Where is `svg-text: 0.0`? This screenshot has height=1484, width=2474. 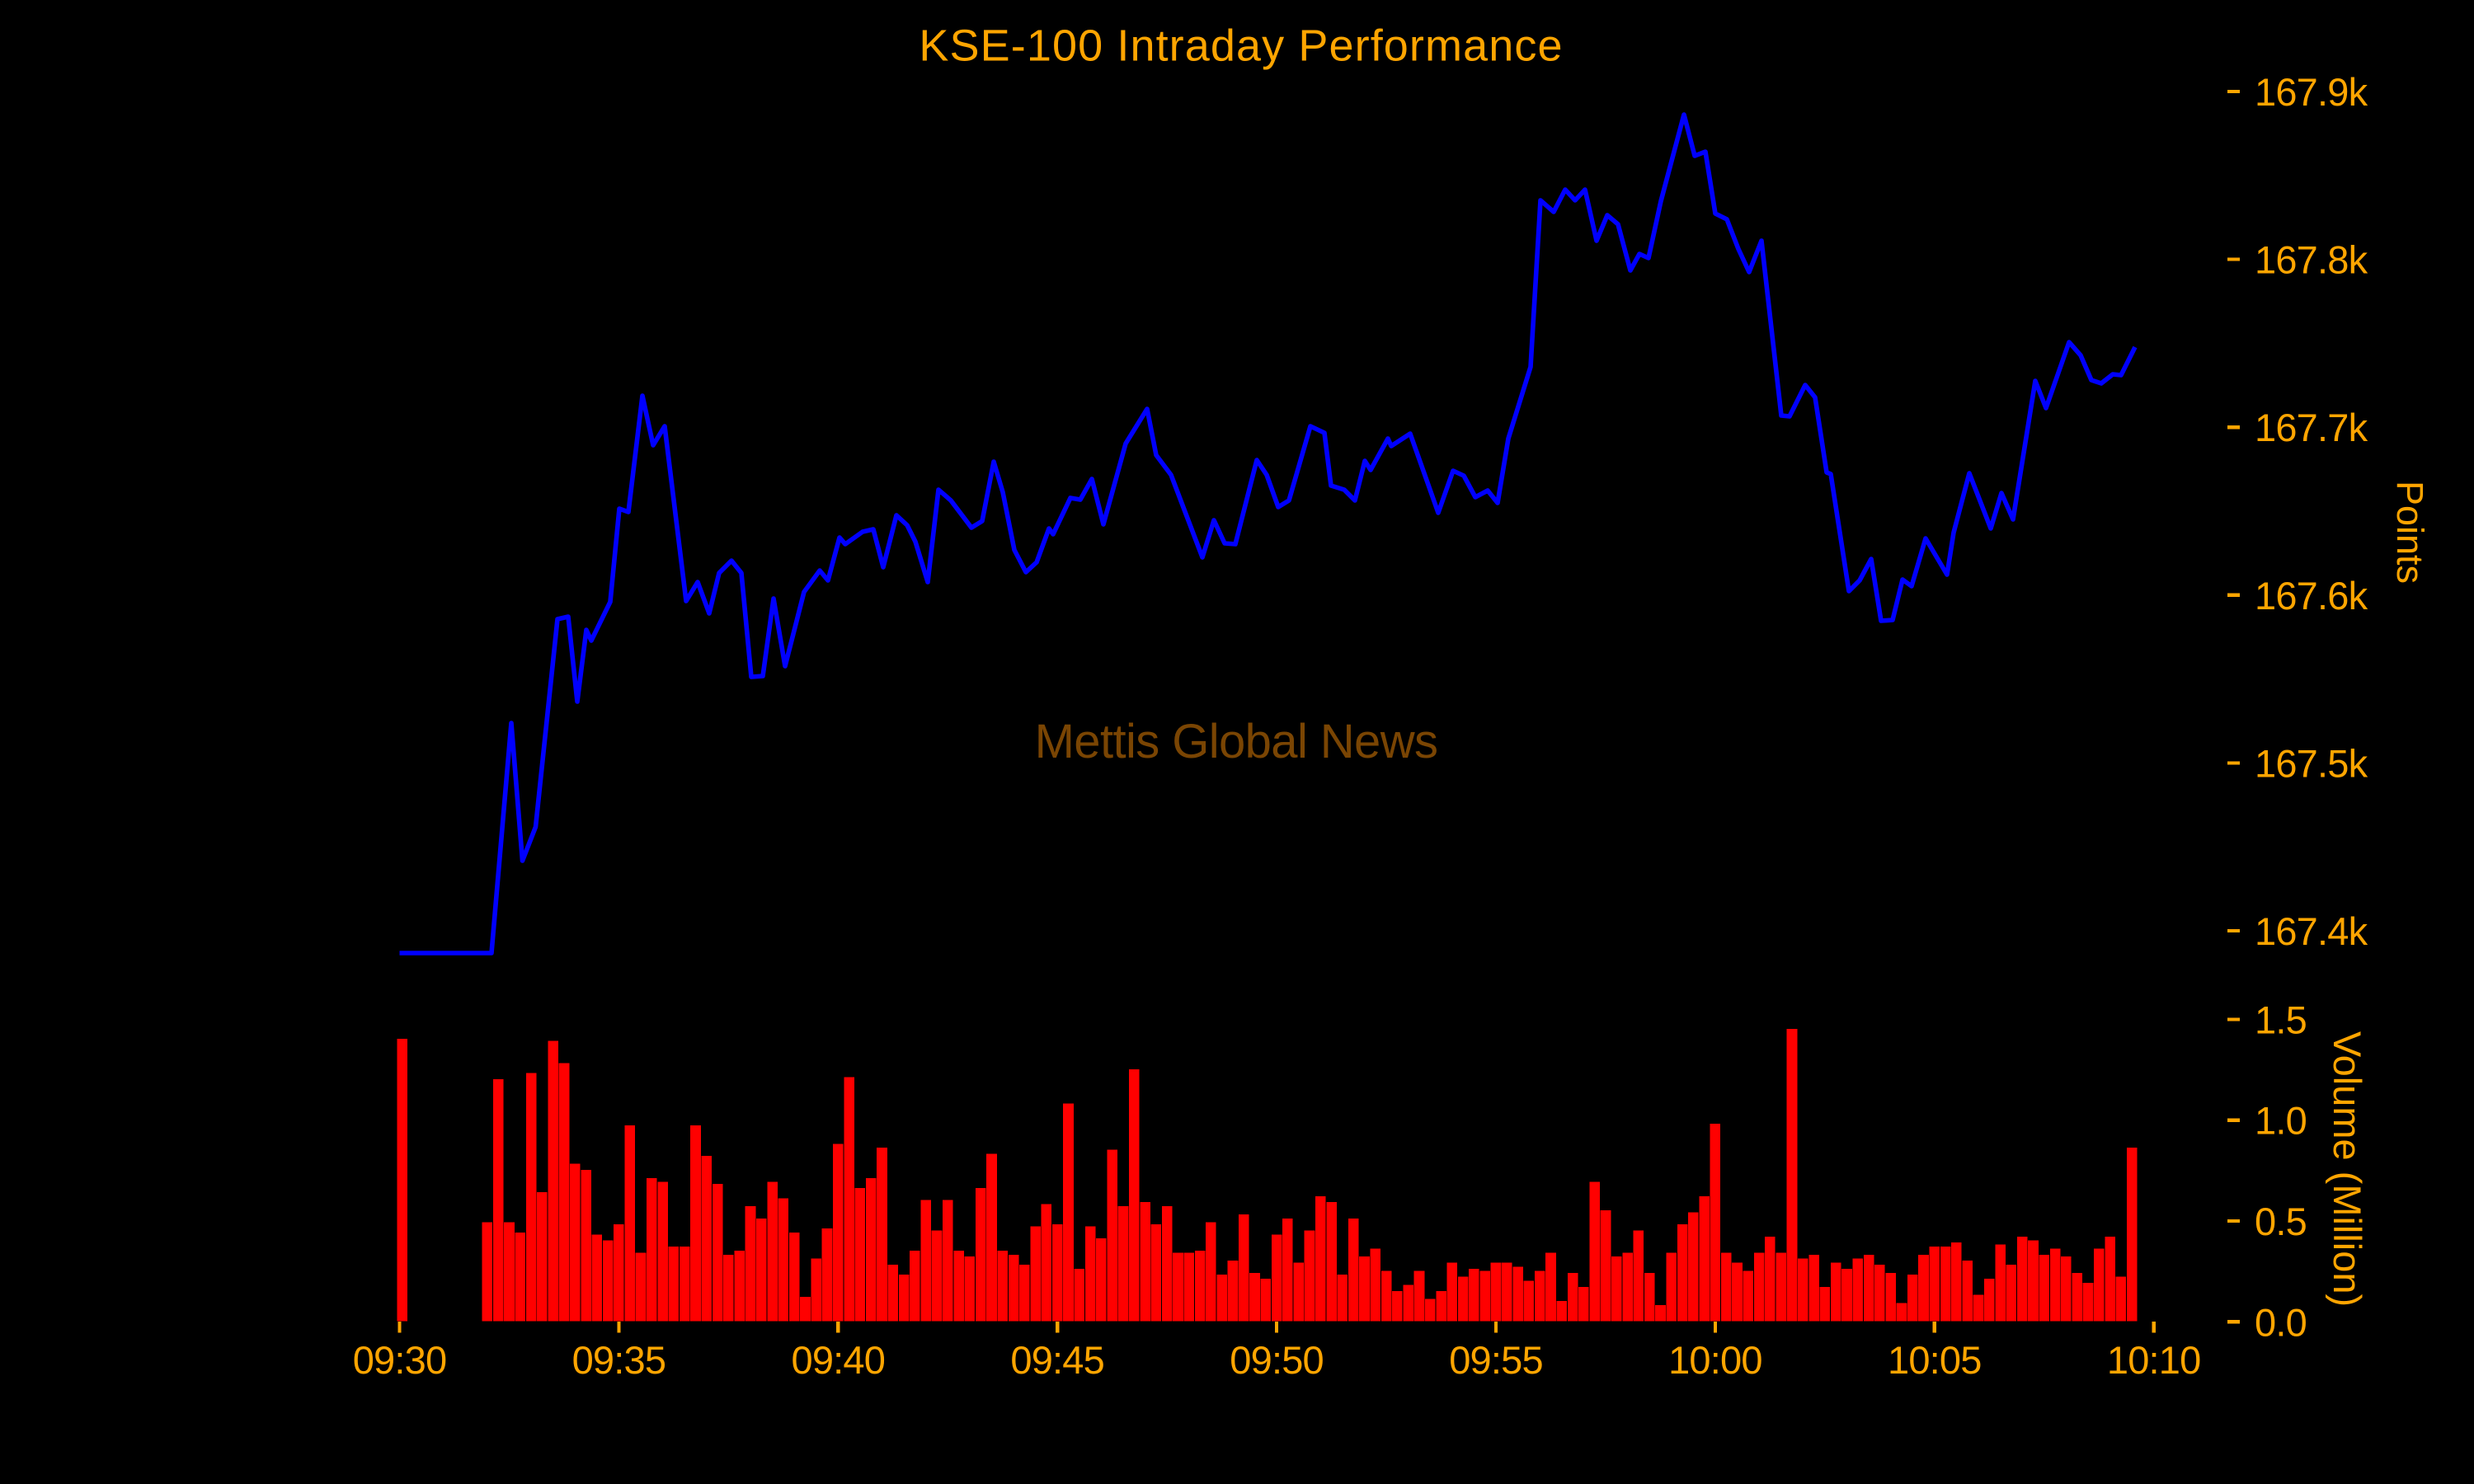
svg-text: 0.0 is located at coordinates (2281, 1322).